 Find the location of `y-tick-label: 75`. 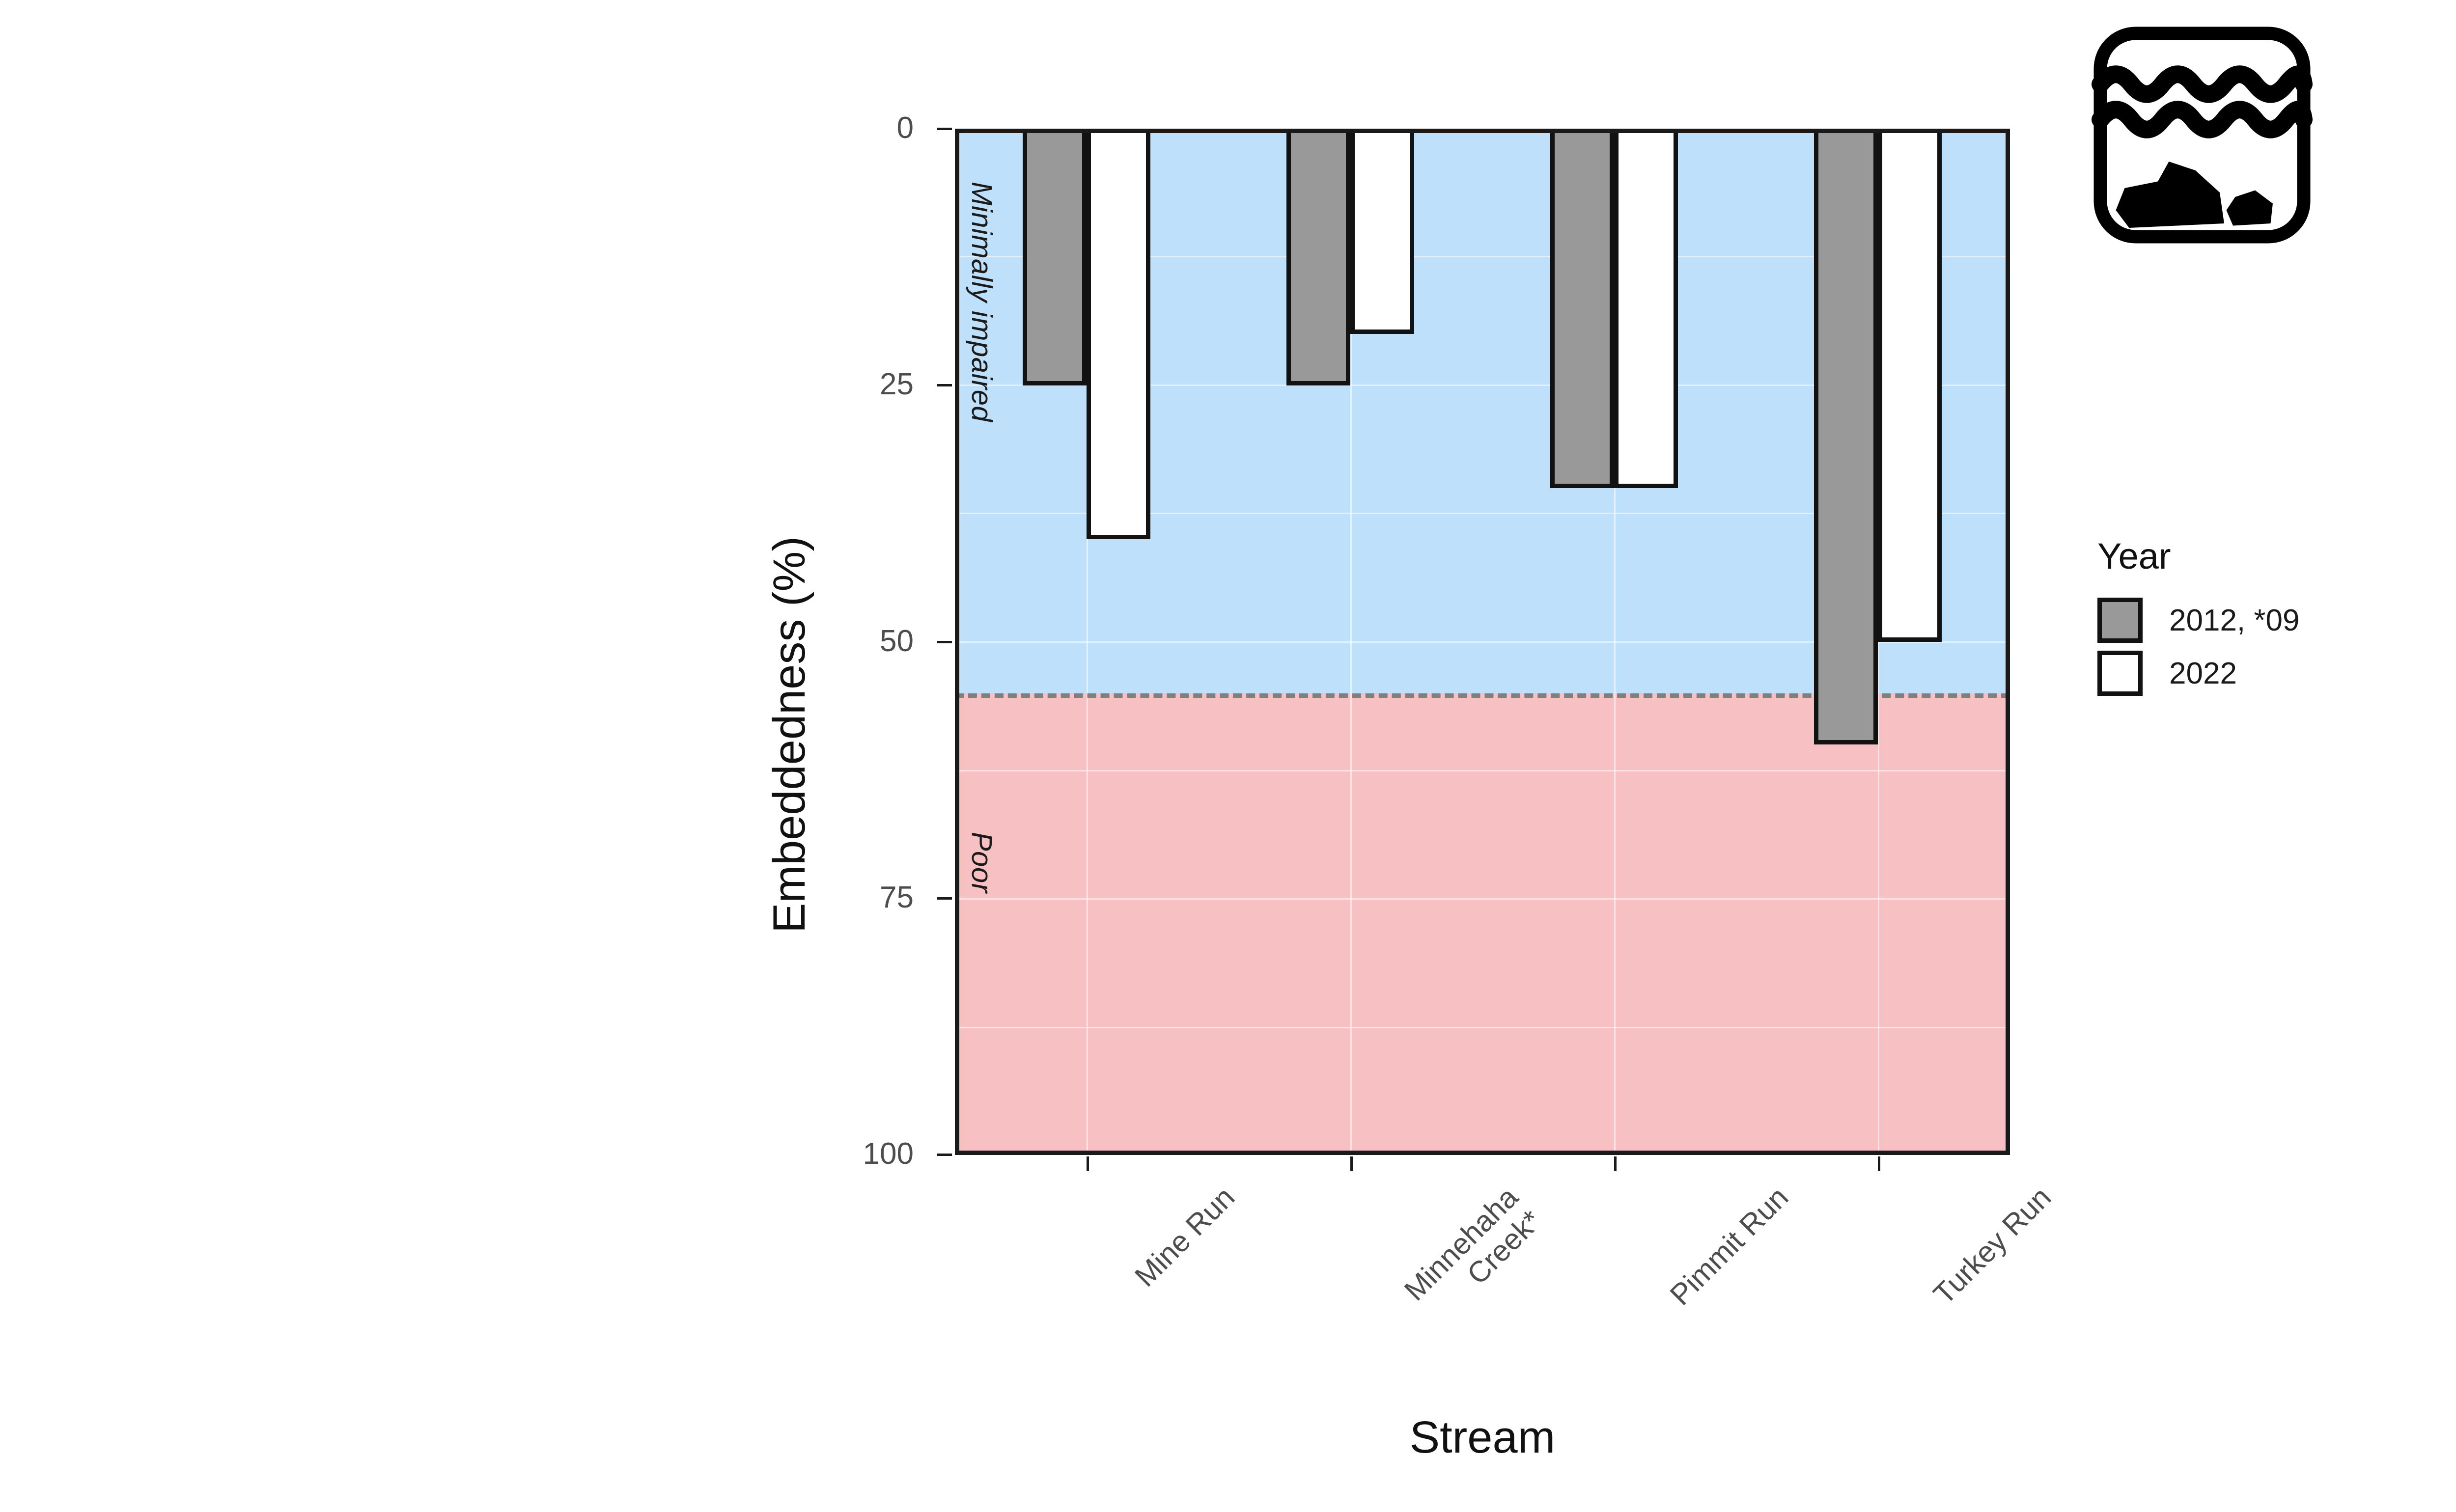

y-tick-label: 75 is located at coordinates (897, 897).